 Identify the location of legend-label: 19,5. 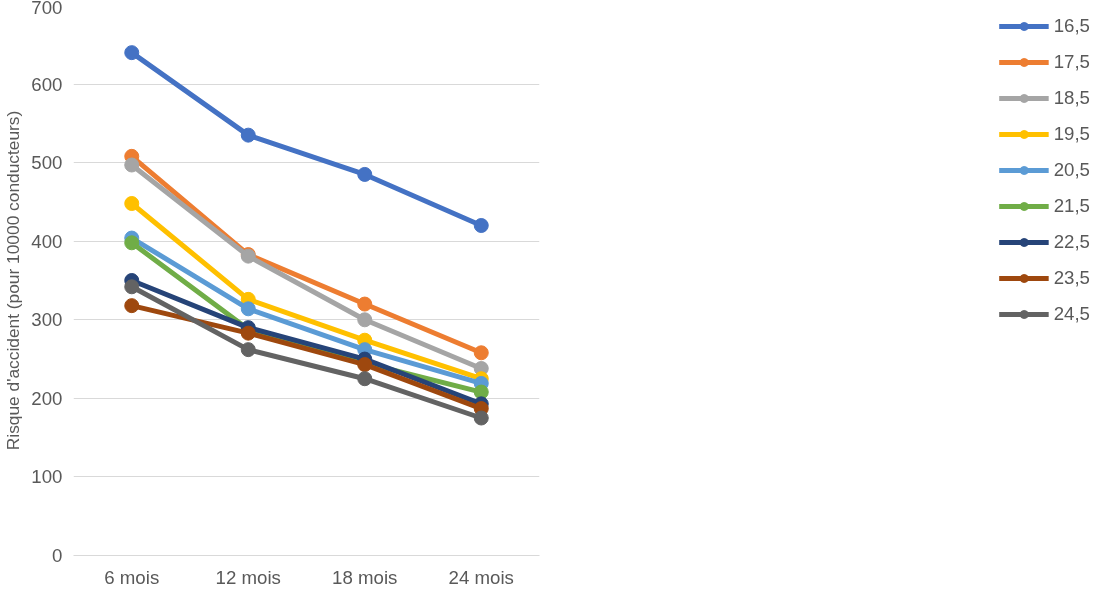
(1071, 134).